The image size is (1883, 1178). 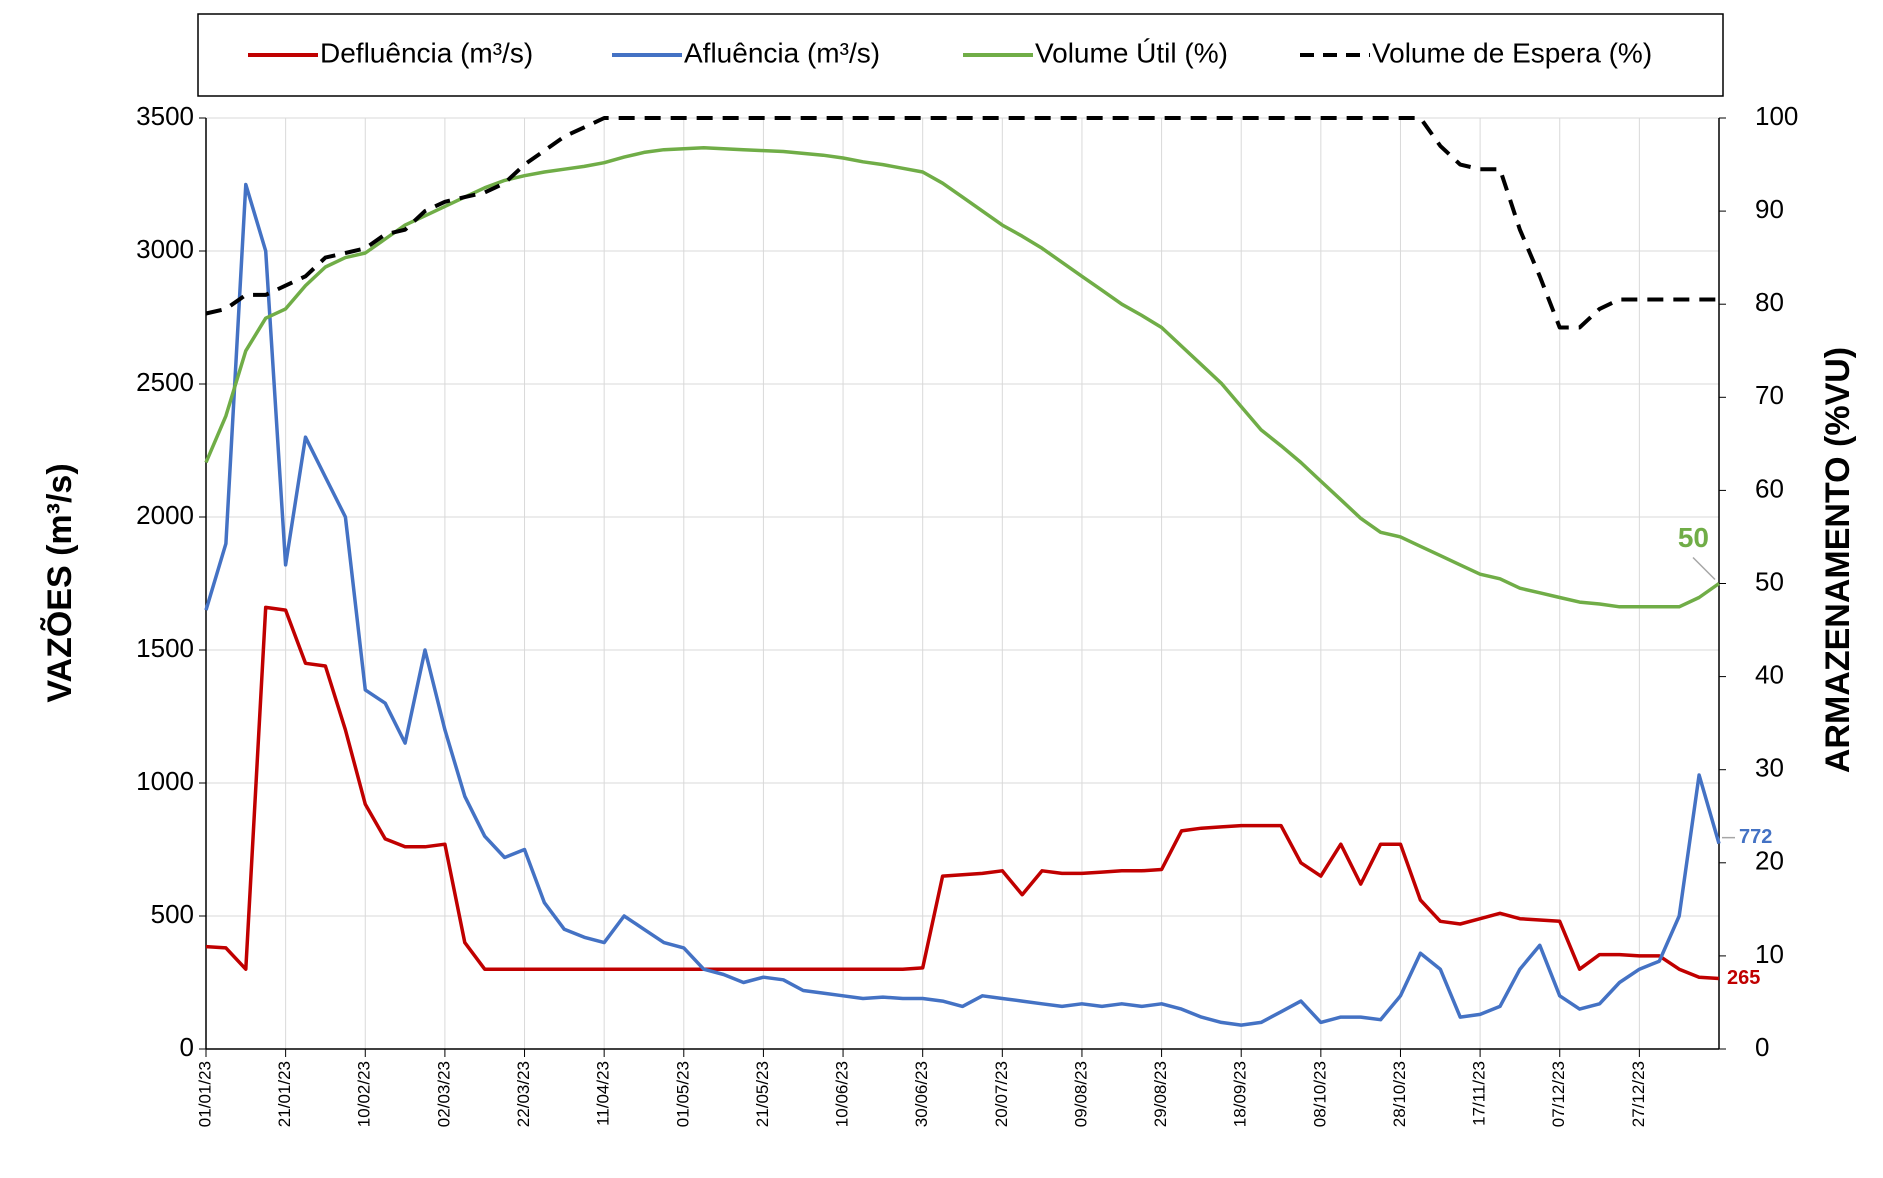 I want to click on y2-tick-label: 90, so click(x=1769, y=209).